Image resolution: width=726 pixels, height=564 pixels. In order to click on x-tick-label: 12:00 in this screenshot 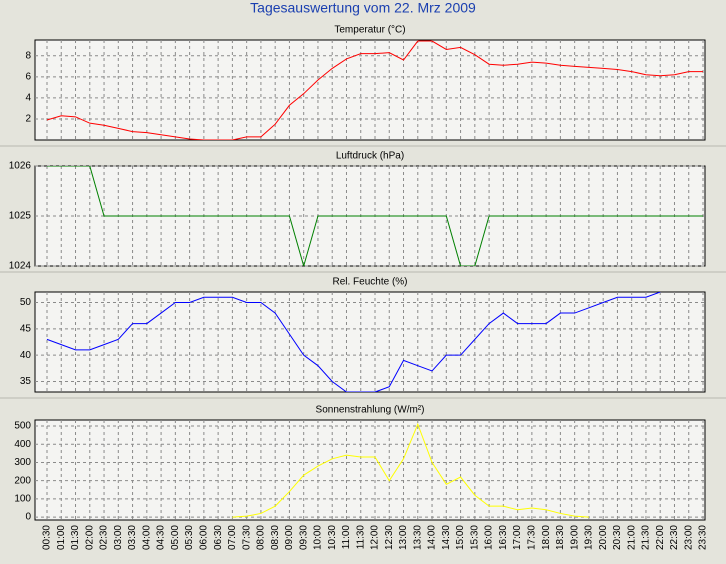, I will do `click(375, 537)`.